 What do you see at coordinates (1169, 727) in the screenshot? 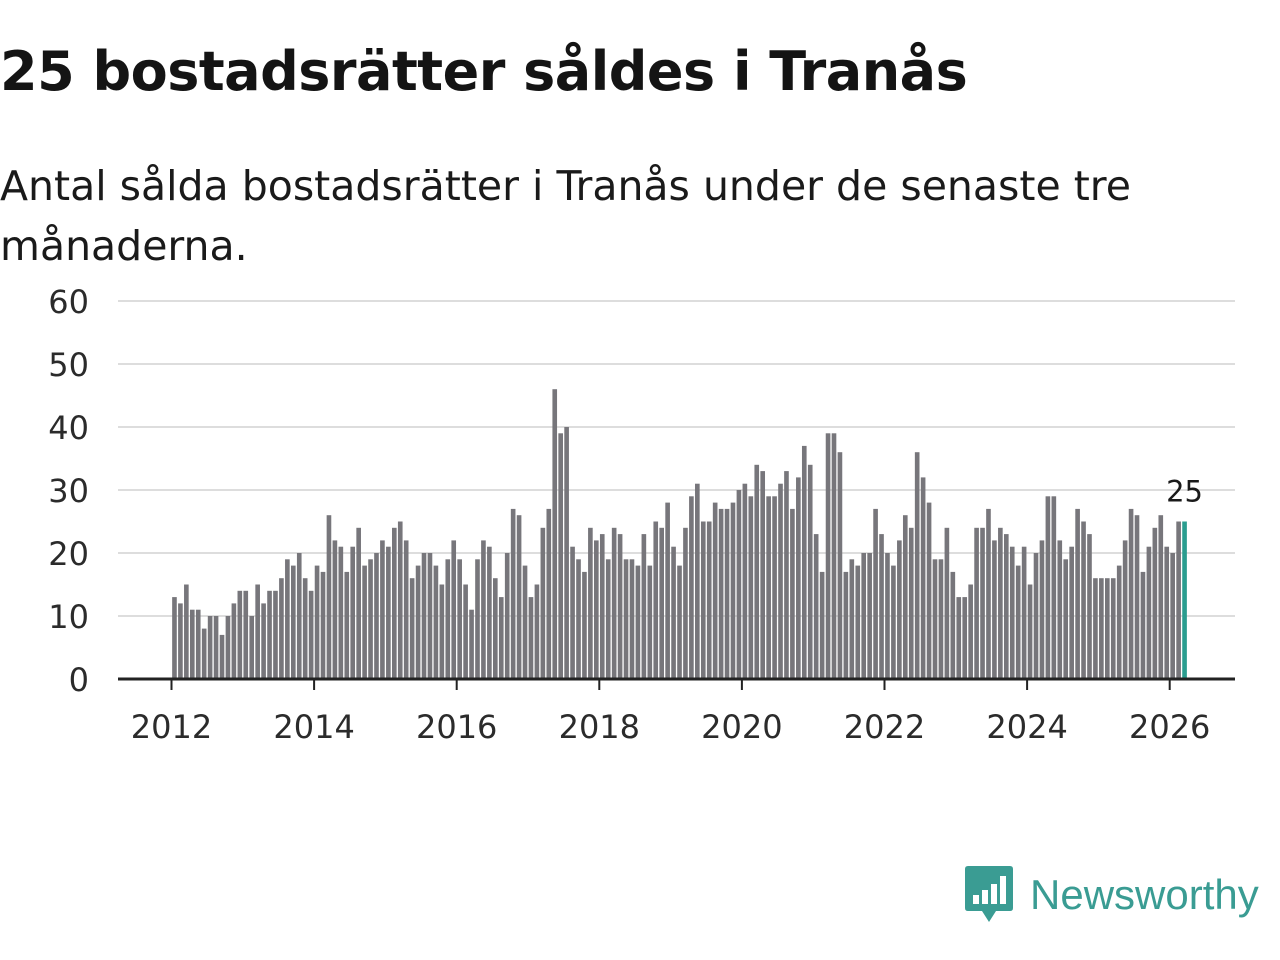
I see `x-tick-label: 2026` at bounding box center [1169, 727].